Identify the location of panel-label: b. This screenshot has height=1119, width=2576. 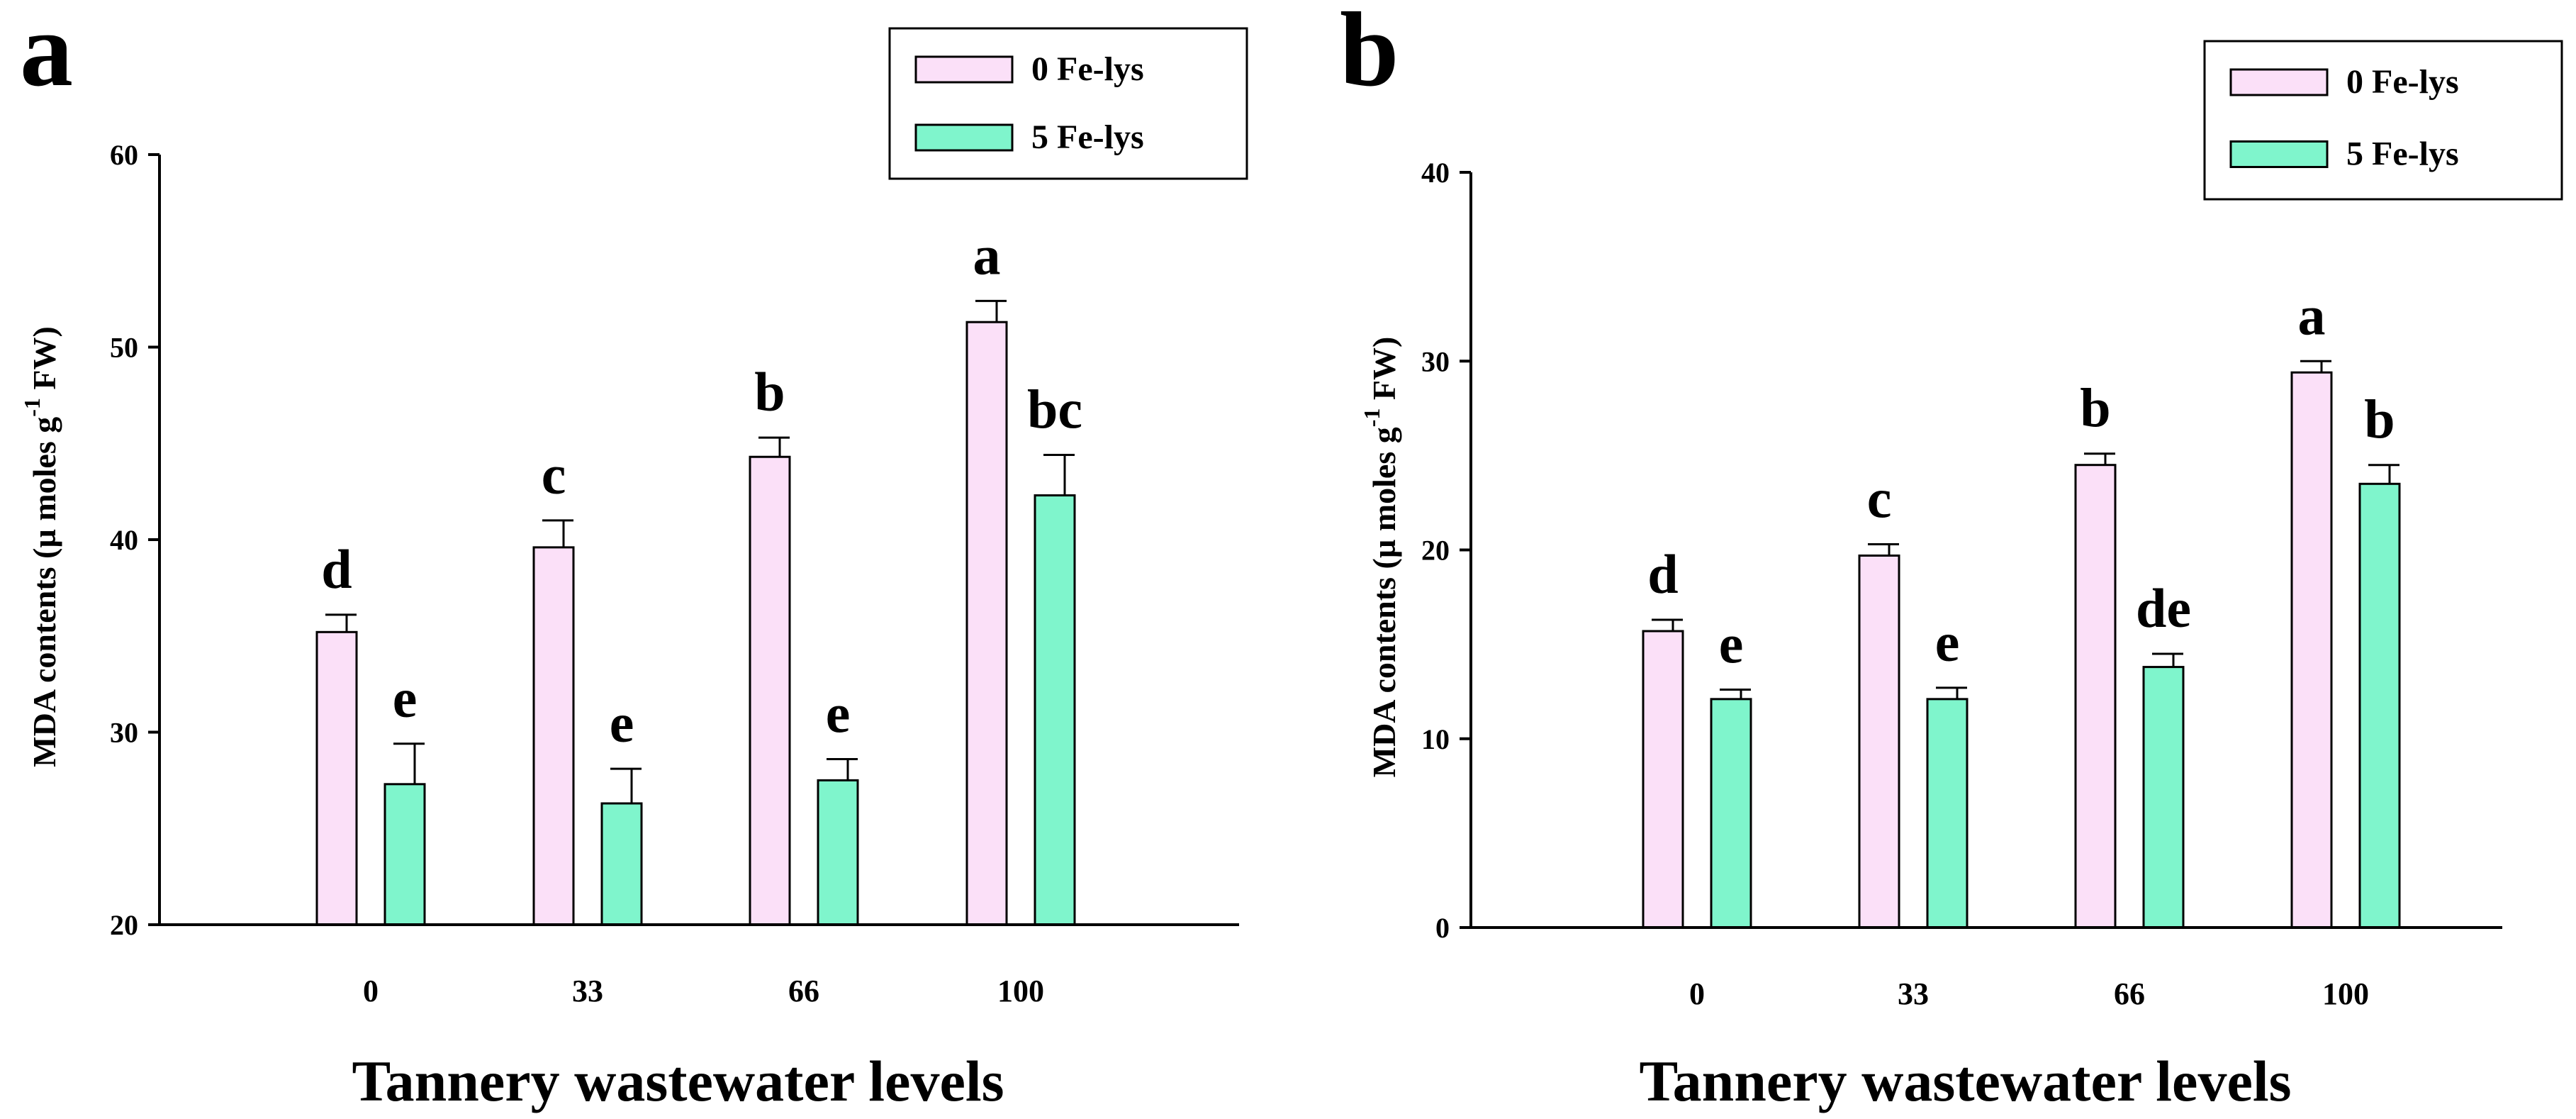
(1370, 54).